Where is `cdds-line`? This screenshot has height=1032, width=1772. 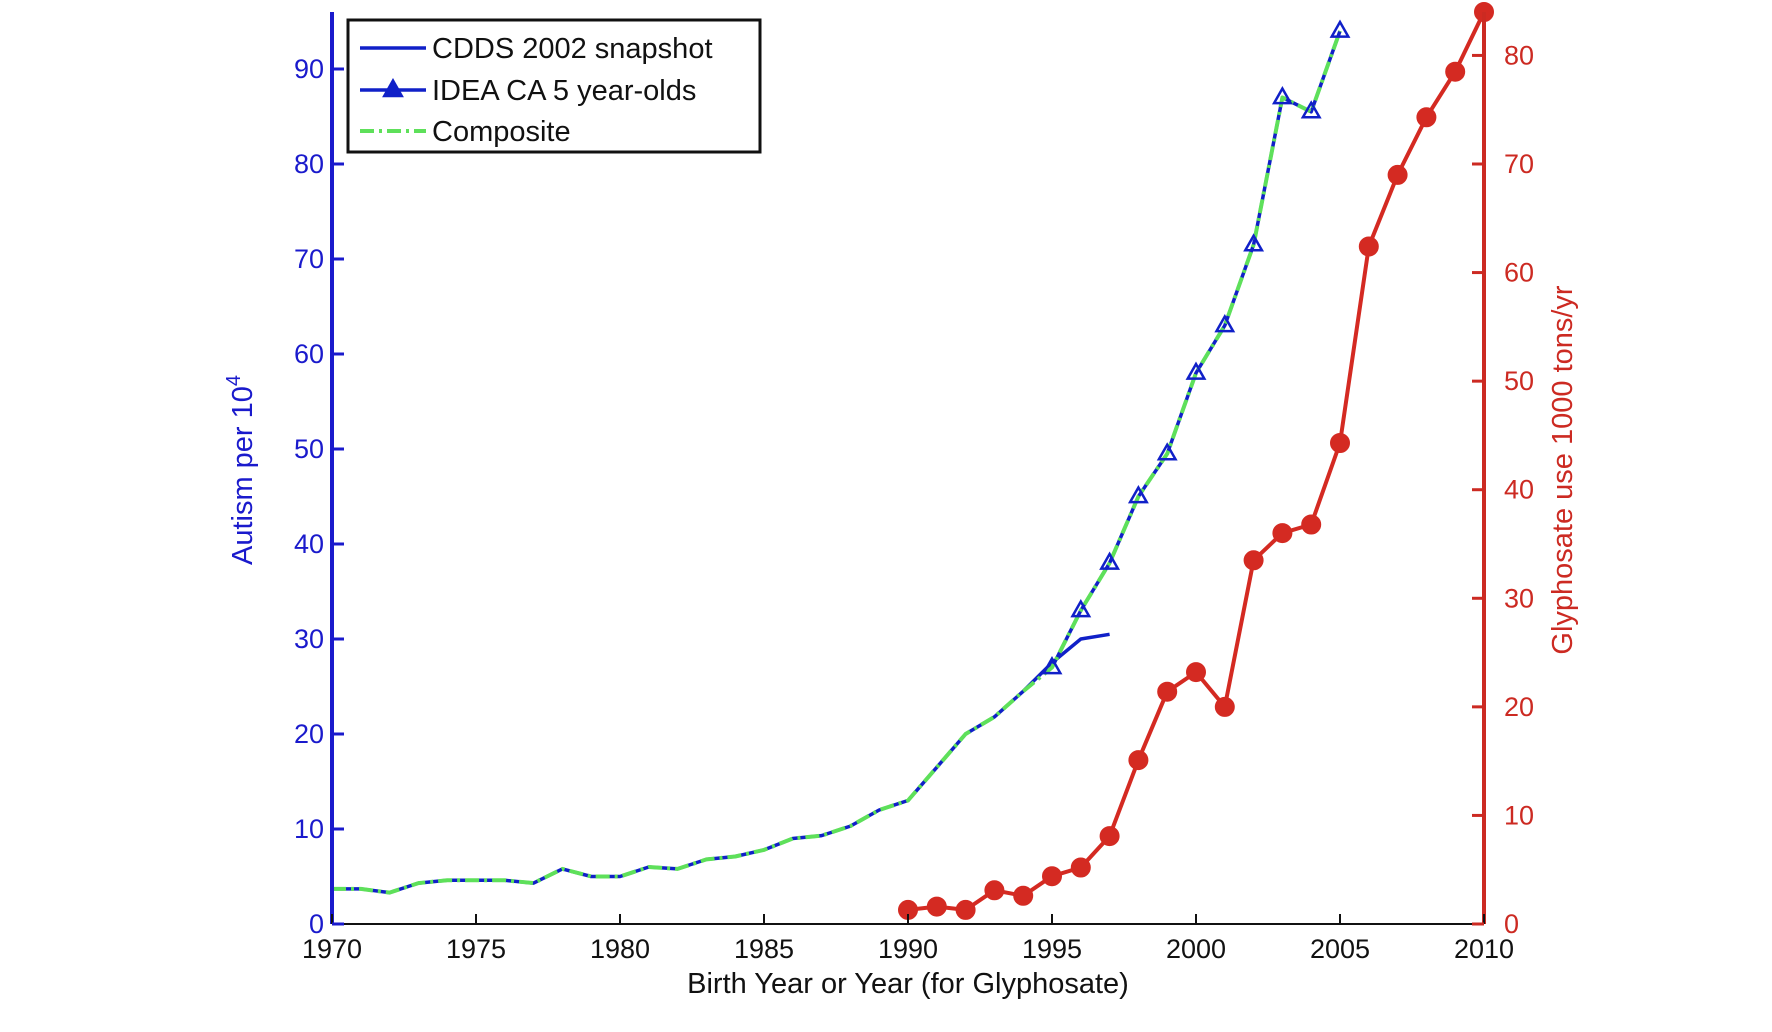
cdds-line is located at coordinates (721, 763).